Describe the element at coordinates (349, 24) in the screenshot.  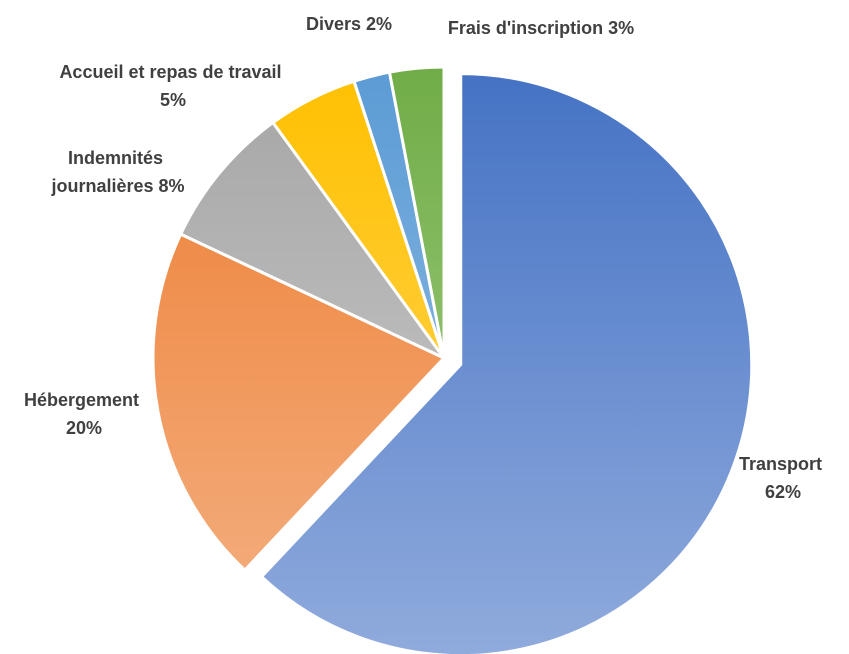
I see `label-divers: Divers 2%` at that location.